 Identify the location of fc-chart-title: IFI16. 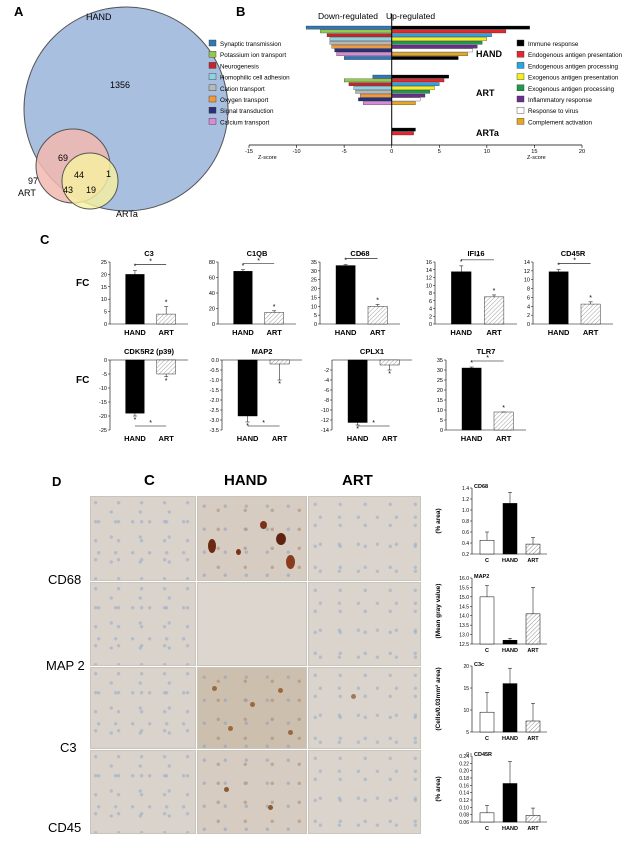
(475, 253).